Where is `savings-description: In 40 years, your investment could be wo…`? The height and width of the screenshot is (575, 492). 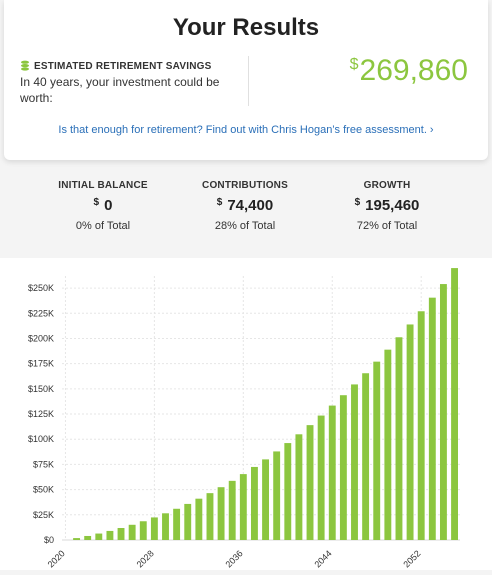
savings-description: In 40 years, your investment could be wo… is located at coordinates (120, 90).